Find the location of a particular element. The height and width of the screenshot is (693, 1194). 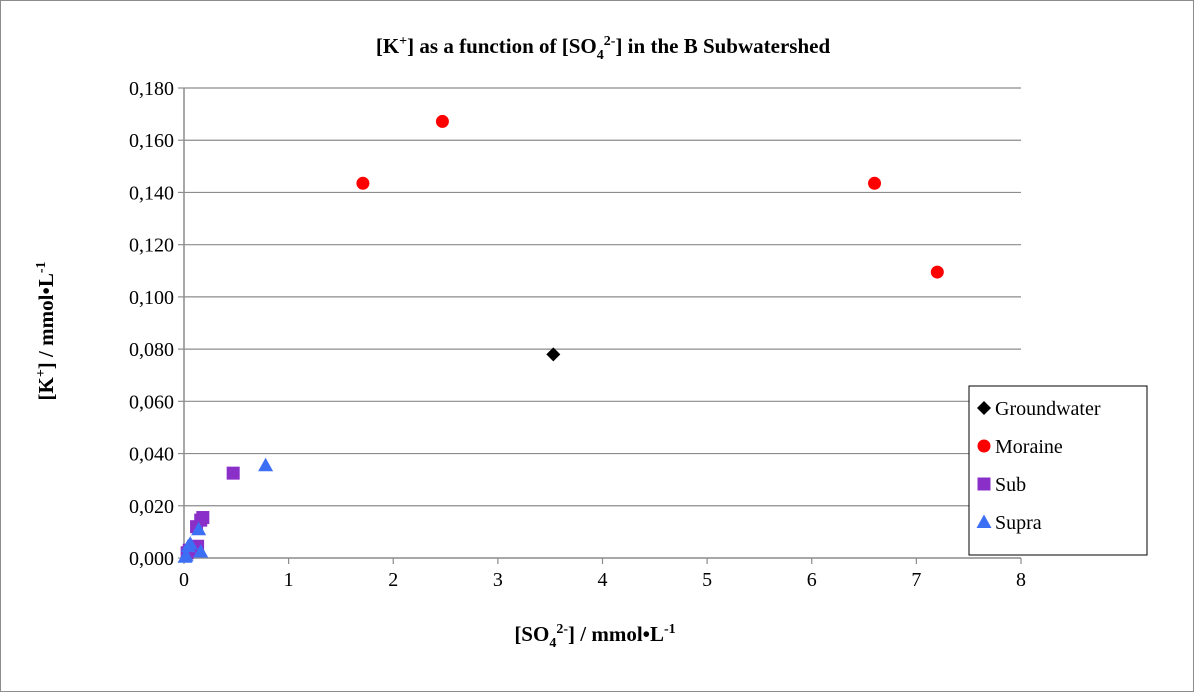

x-tick-label: 6 is located at coordinates (812, 580).